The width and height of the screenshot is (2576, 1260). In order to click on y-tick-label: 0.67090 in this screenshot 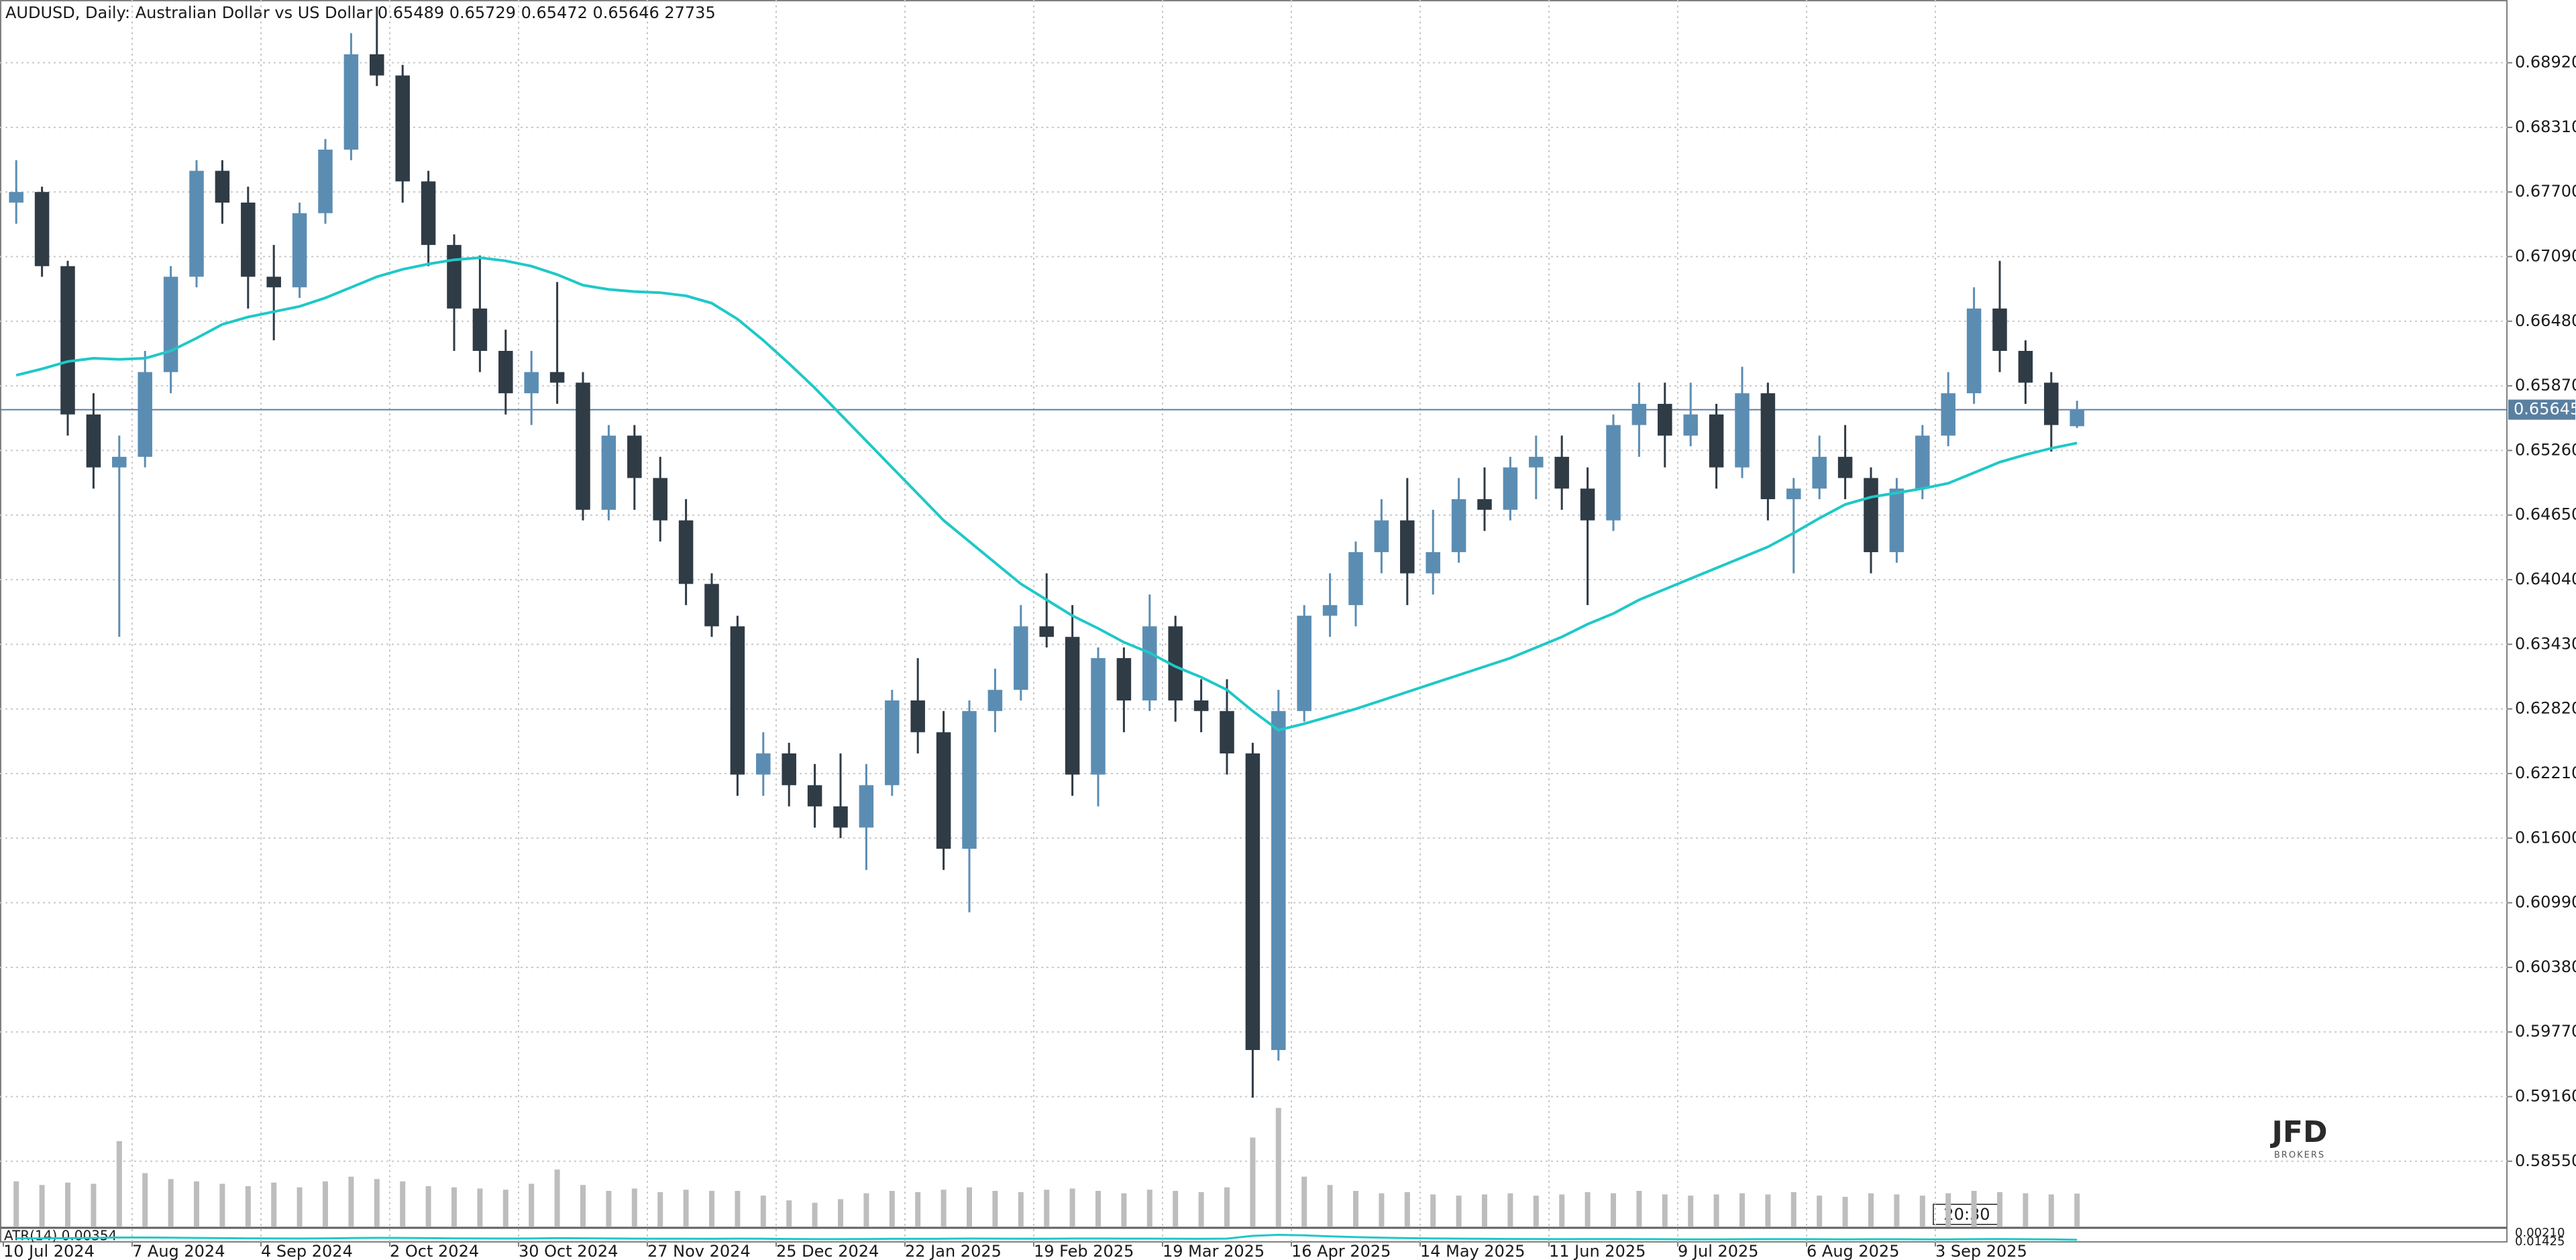, I will do `click(2545, 256)`.